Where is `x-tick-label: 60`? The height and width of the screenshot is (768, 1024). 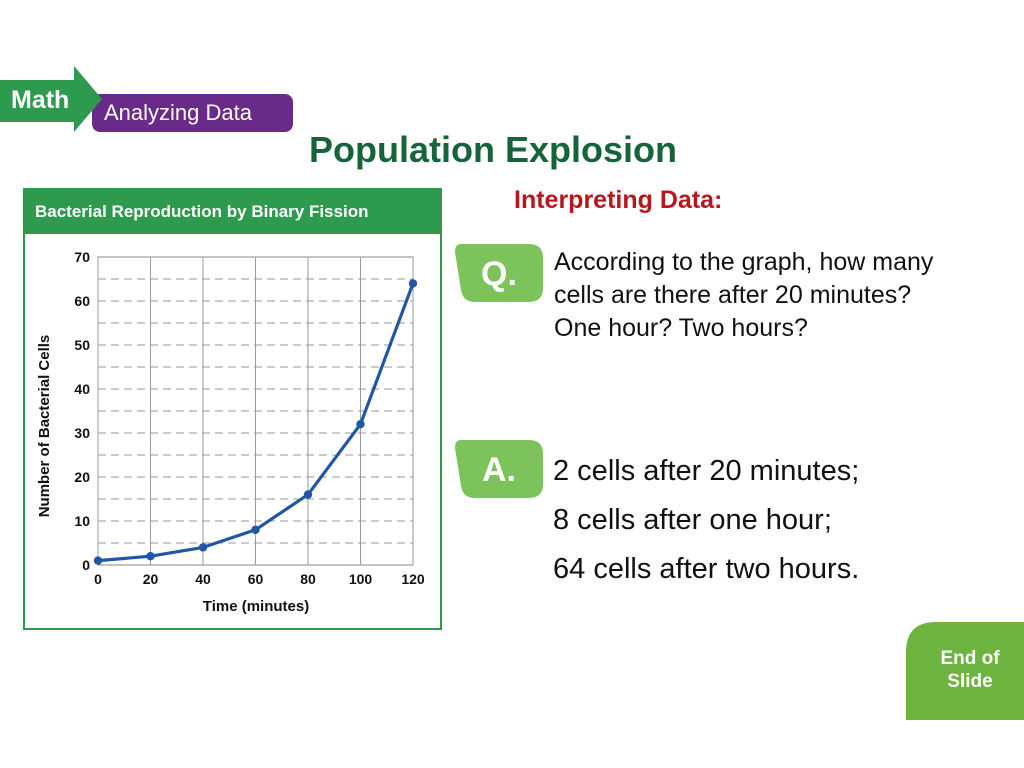 x-tick-label: 60 is located at coordinates (256, 579).